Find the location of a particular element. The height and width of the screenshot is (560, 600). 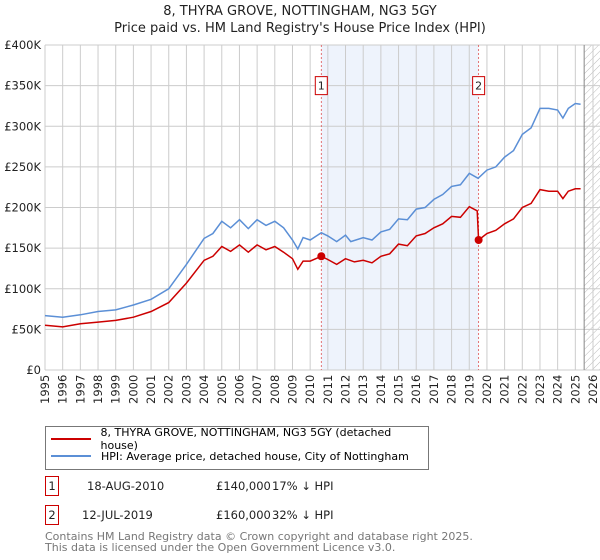

x-tick-label: 2004 is located at coordinates (204, 389).